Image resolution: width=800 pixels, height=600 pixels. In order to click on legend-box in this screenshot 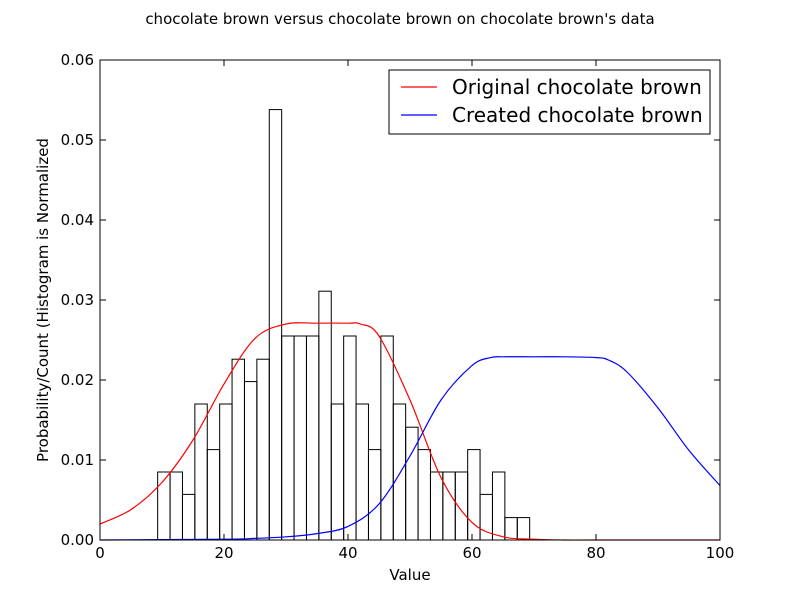, I will do `click(549, 102)`.